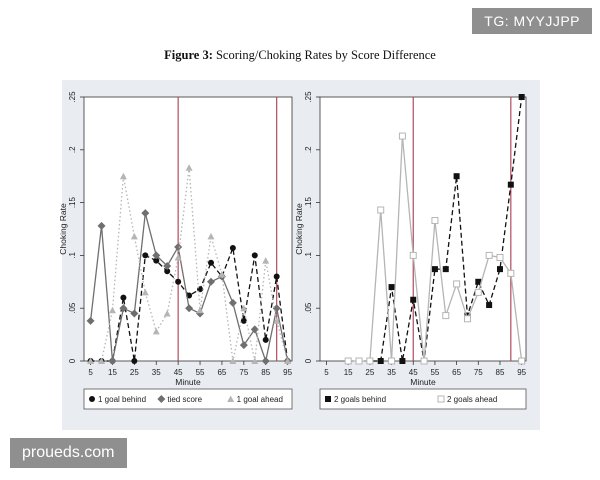  What do you see at coordinates (63, 229) in the screenshot?
I see `y-axis-label: Choking Rate` at bounding box center [63, 229].